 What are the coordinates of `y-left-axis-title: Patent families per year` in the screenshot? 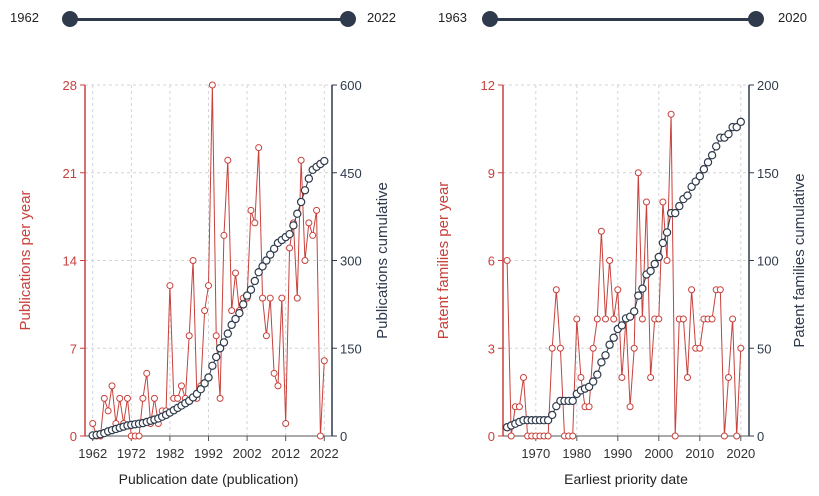 It's located at (443, 261).